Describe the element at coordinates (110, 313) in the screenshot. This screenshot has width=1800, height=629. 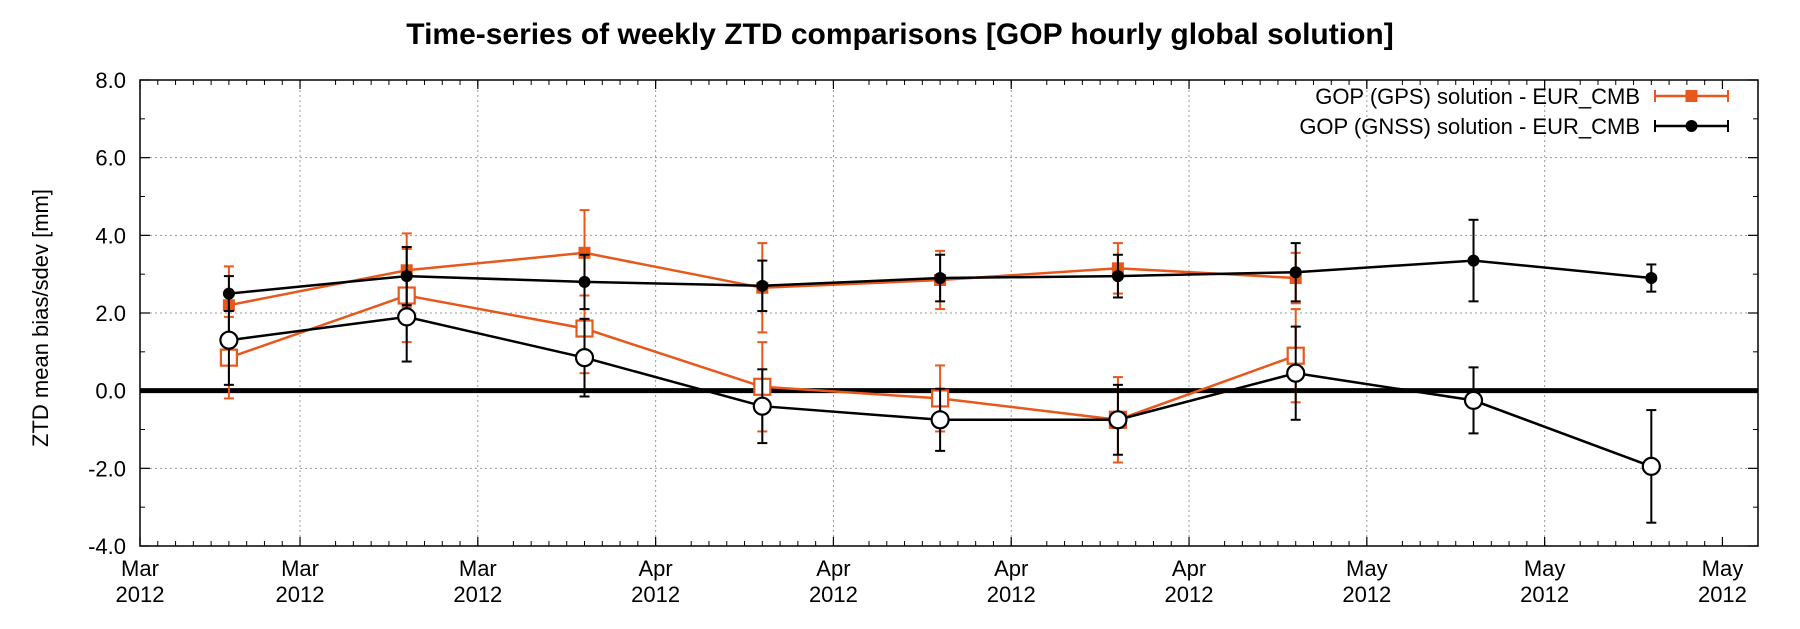
I see `y-tick-label: 2.0` at that location.